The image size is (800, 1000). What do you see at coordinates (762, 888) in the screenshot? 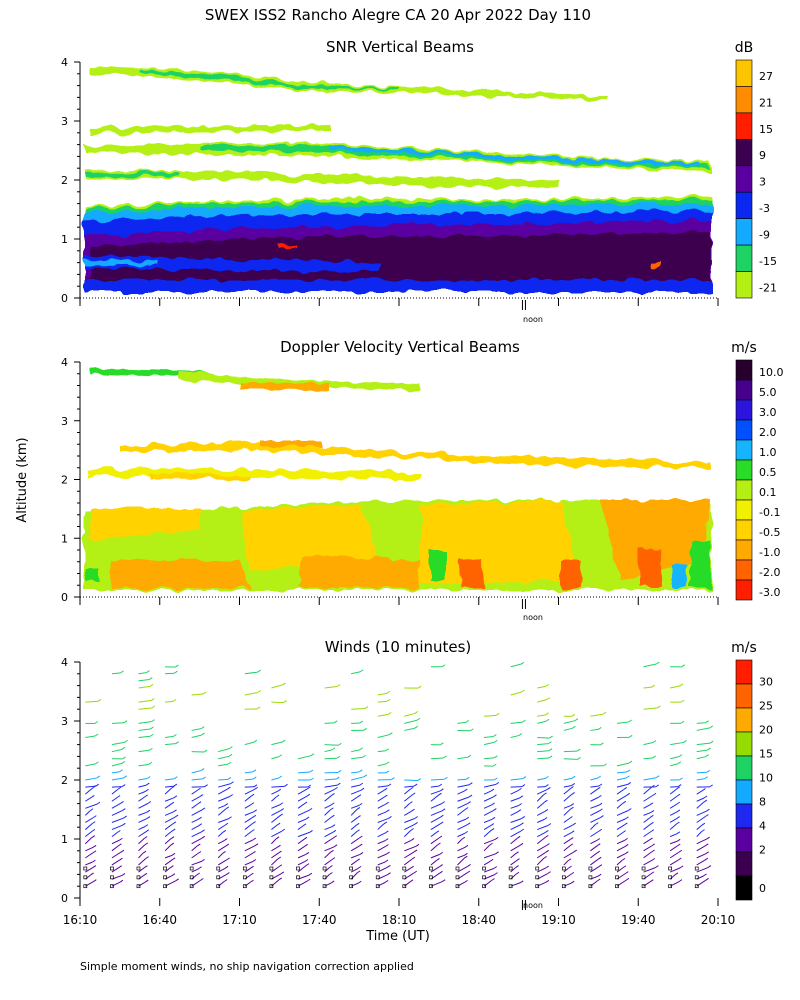
I see `colorbar-label: 0` at bounding box center [762, 888].